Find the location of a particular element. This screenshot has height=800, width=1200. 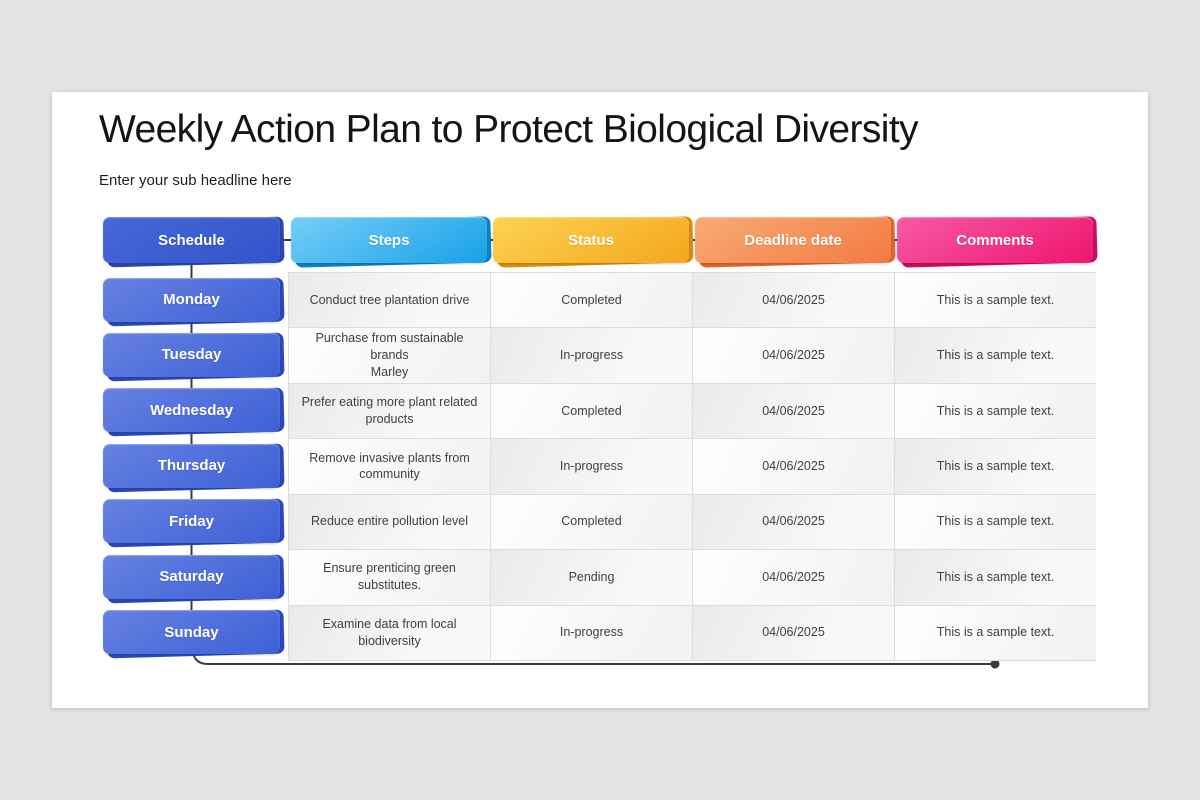

steps-cell: Remove invasive plants from community is located at coordinates (389, 467).